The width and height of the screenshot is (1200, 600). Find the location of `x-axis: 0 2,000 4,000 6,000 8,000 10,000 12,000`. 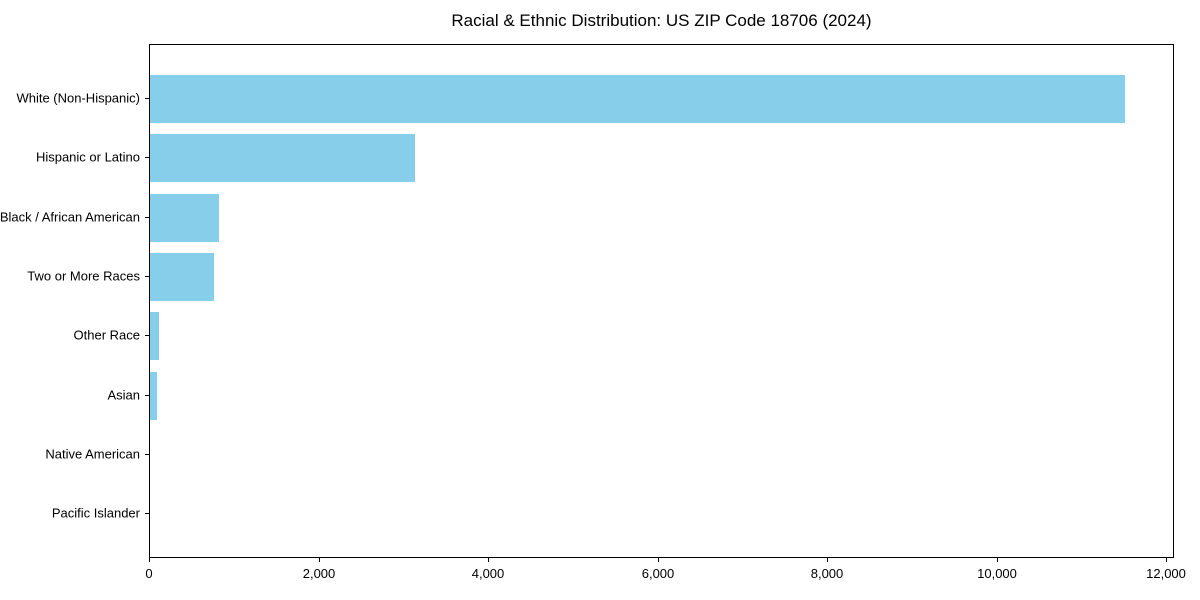

x-axis: 0 2,000 4,000 6,000 8,000 10,000 12,000 is located at coordinates (665, 575).